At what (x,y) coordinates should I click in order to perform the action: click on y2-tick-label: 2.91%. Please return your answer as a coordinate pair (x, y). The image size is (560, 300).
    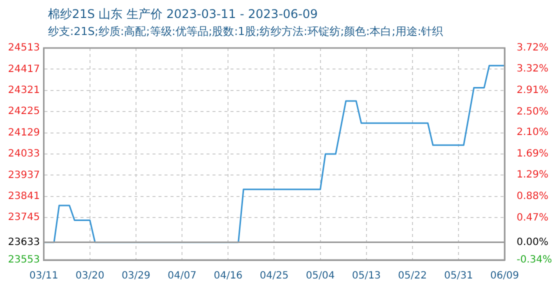
    Looking at the image, I should click on (532, 90).